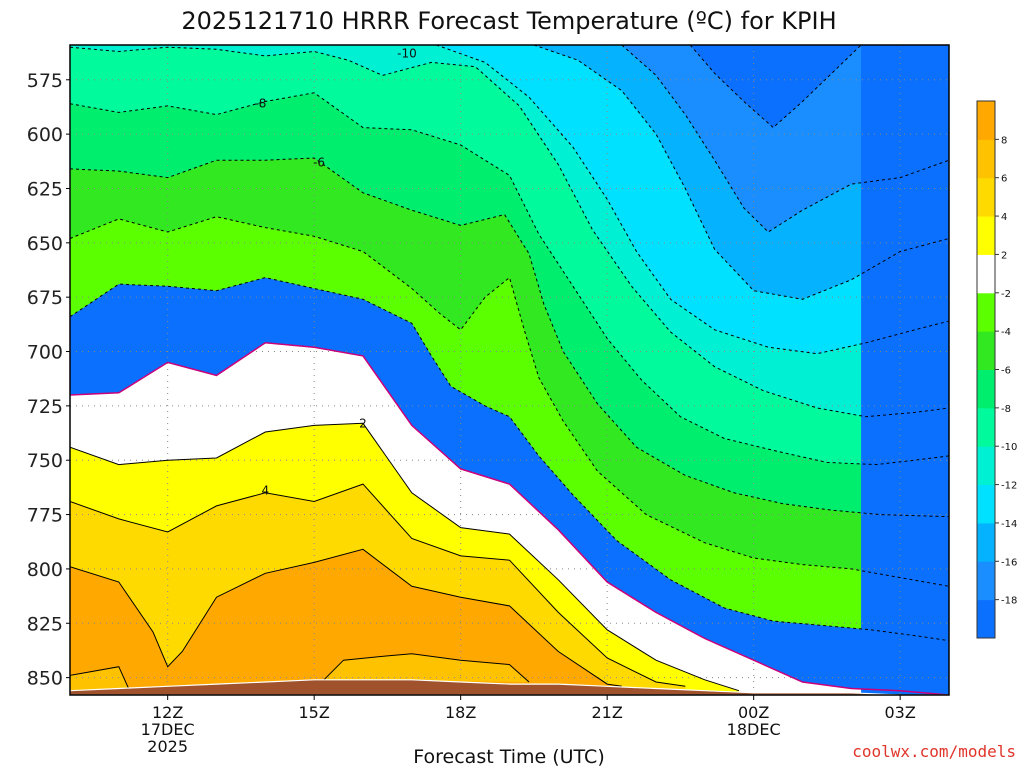 This screenshot has height=768, width=1024. Describe the element at coordinates (167, 746) in the screenshot. I see `x-tick-label: 2025` at that location.